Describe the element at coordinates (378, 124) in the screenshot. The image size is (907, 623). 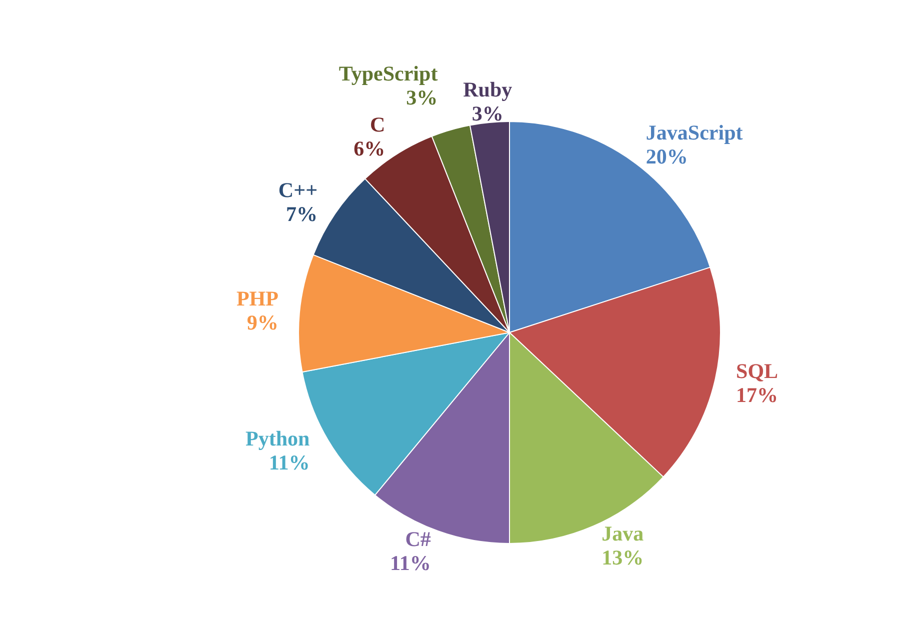
I see `slice-label: C` at that location.